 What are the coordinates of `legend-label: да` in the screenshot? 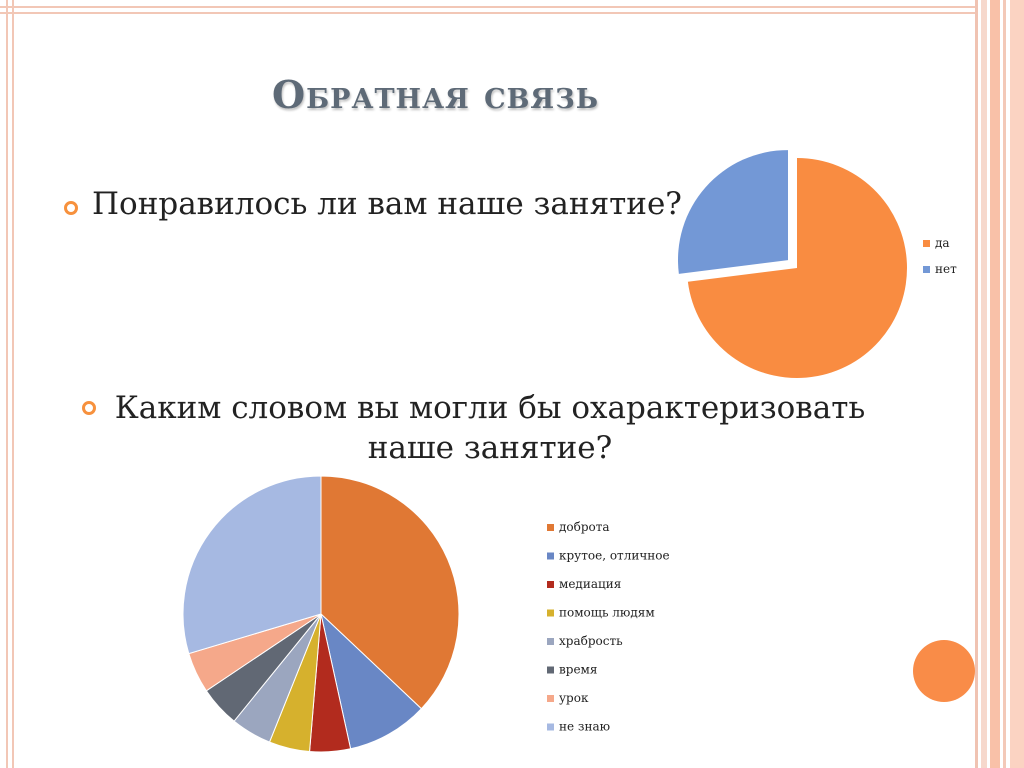 It's located at (942, 243).